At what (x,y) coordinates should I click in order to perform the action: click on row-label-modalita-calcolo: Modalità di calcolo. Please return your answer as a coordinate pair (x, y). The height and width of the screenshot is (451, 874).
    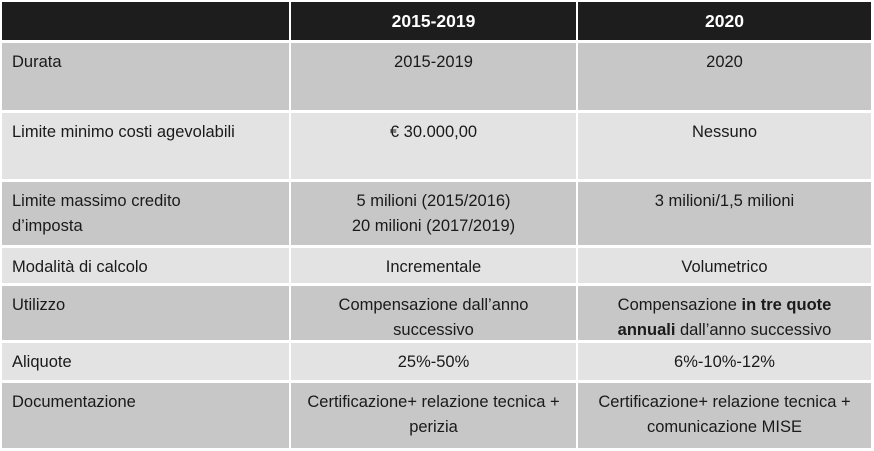
    Looking at the image, I should click on (145, 265).